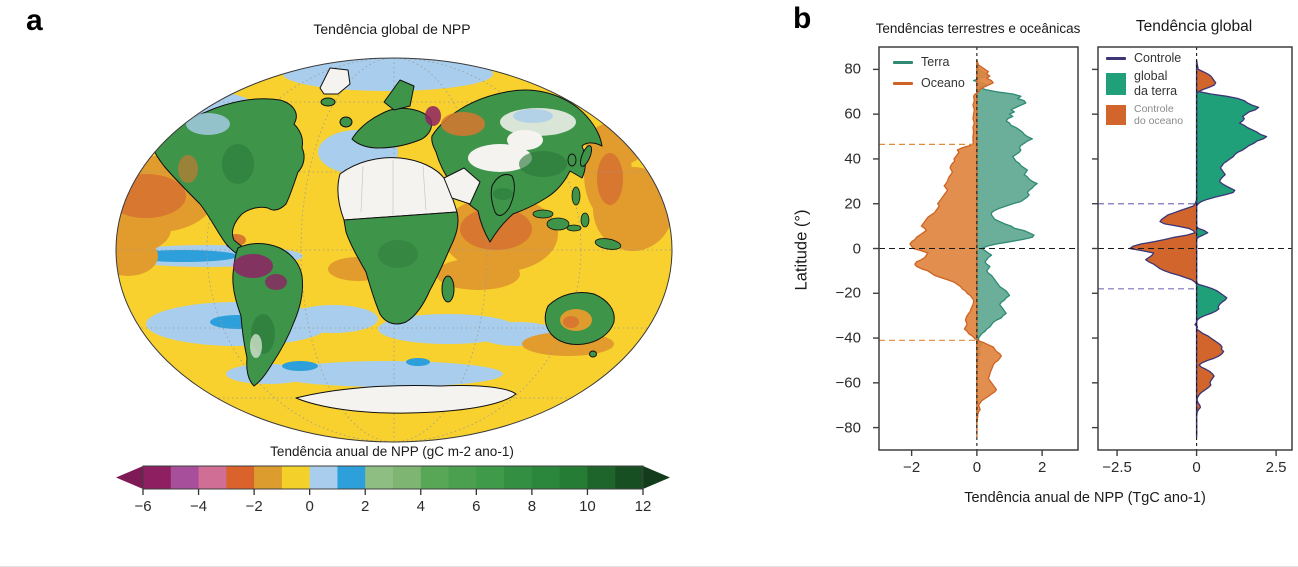  I want to click on terra-fill-swatch, so click(1116, 83).